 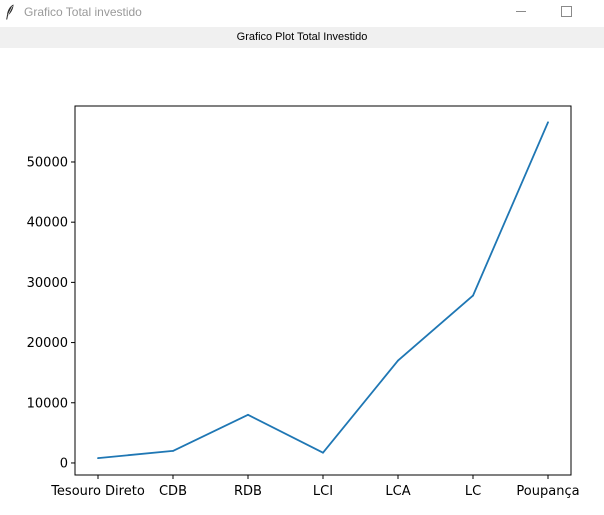 I want to click on x-tick-label: Tesouro Direto, so click(x=97, y=491).